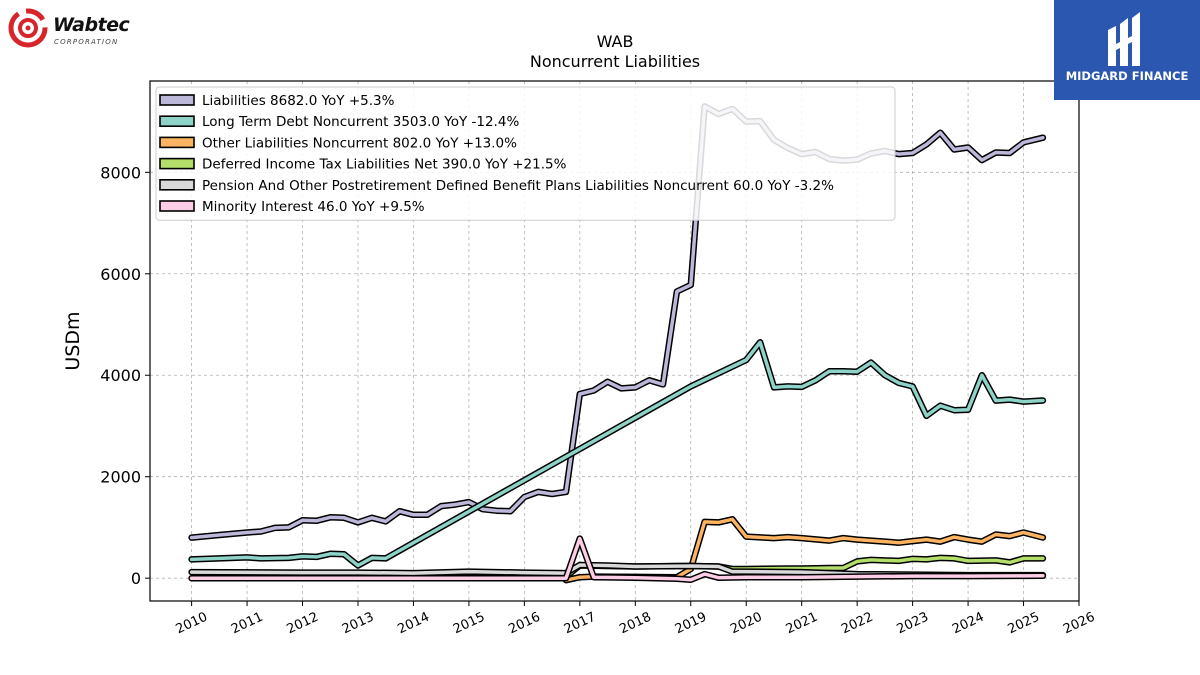 This screenshot has width=1200, height=675. Describe the element at coordinates (303, 624) in the screenshot. I see `x-tick-label: 2012` at that location.